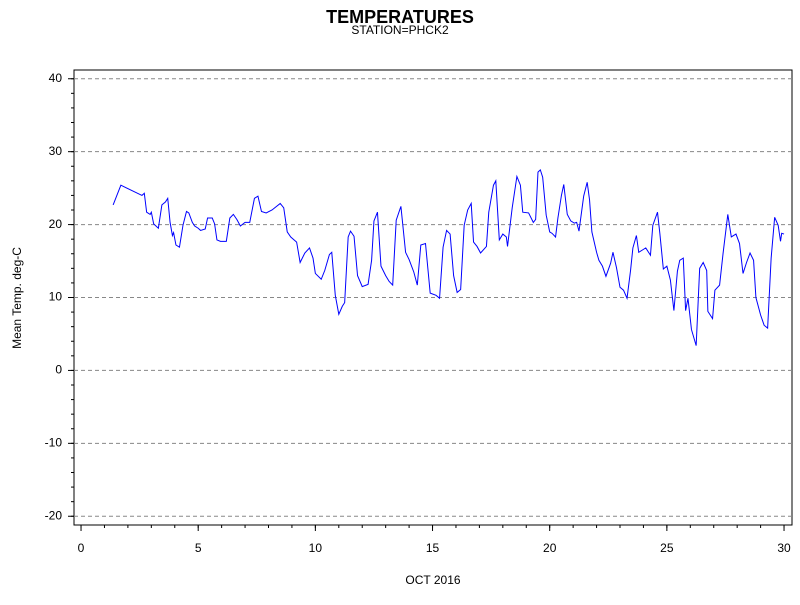 This screenshot has height=605, width=800. What do you see at coordinates (56, 297) in the screenshot?
I see `y-tick-label: 10` at bounding box center [56, 297].